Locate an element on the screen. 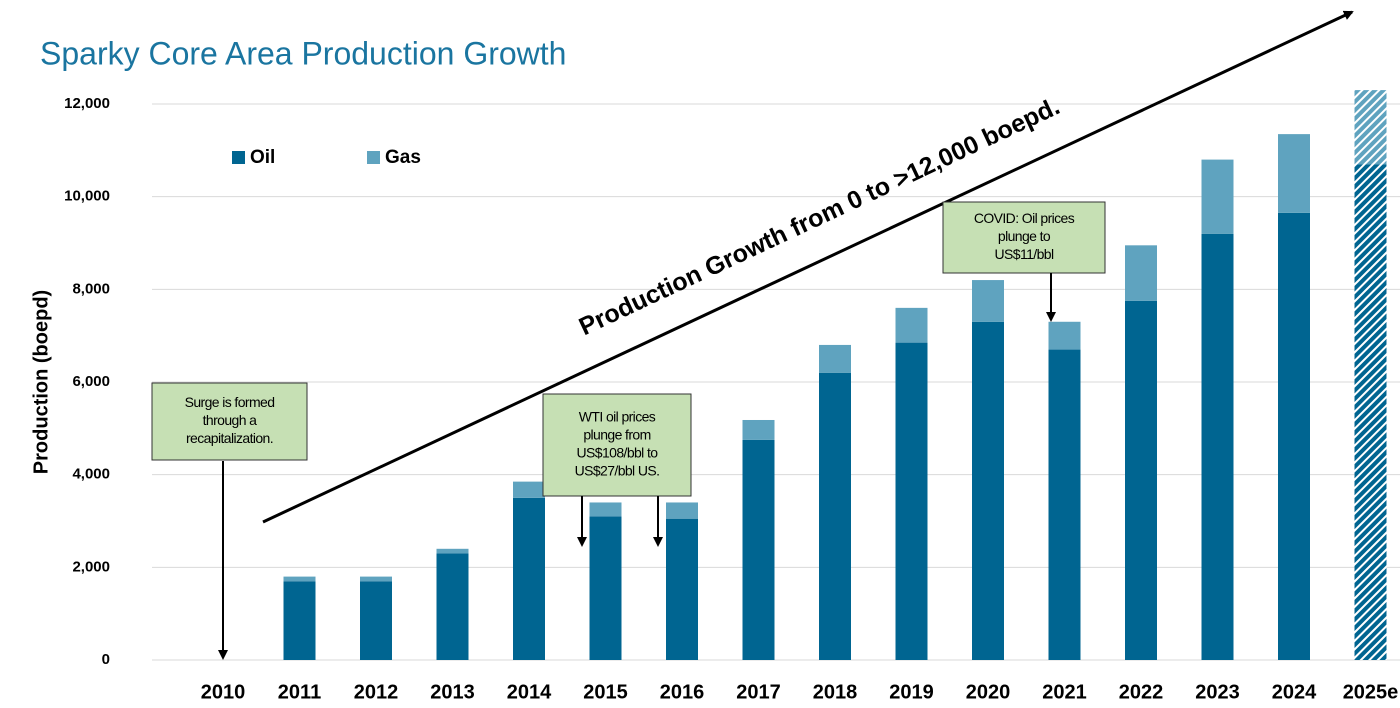  annotation-text: US$108/bbl to is located at coordinates (618, 453).